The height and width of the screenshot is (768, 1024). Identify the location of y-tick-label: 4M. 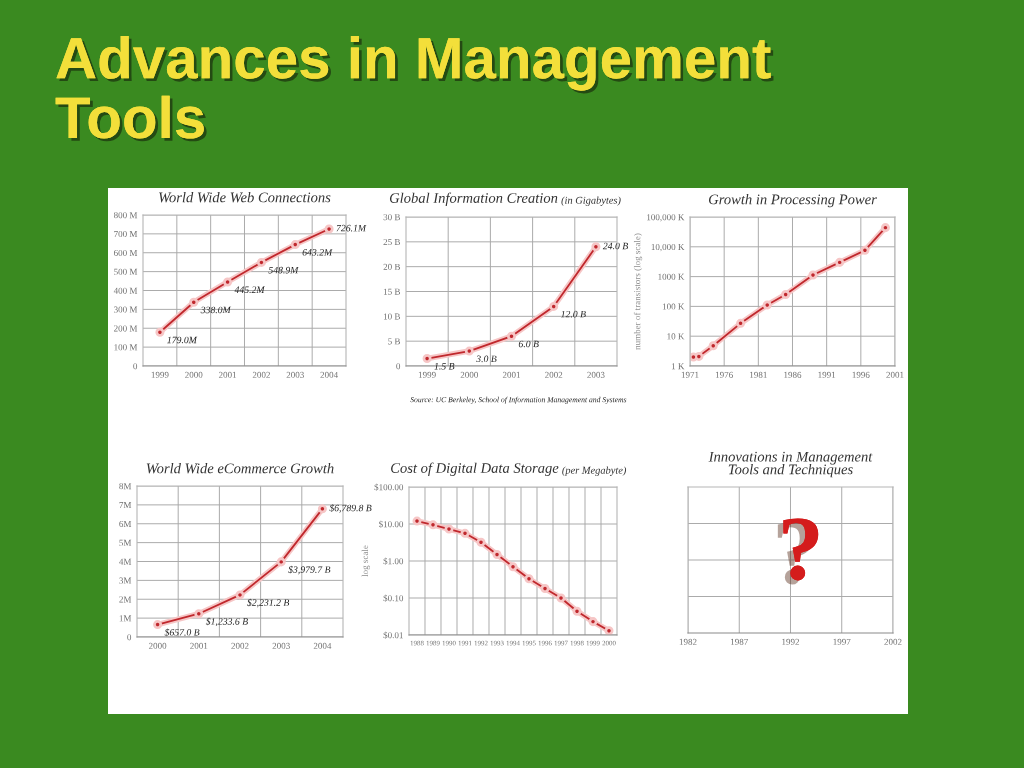
(125, 561).